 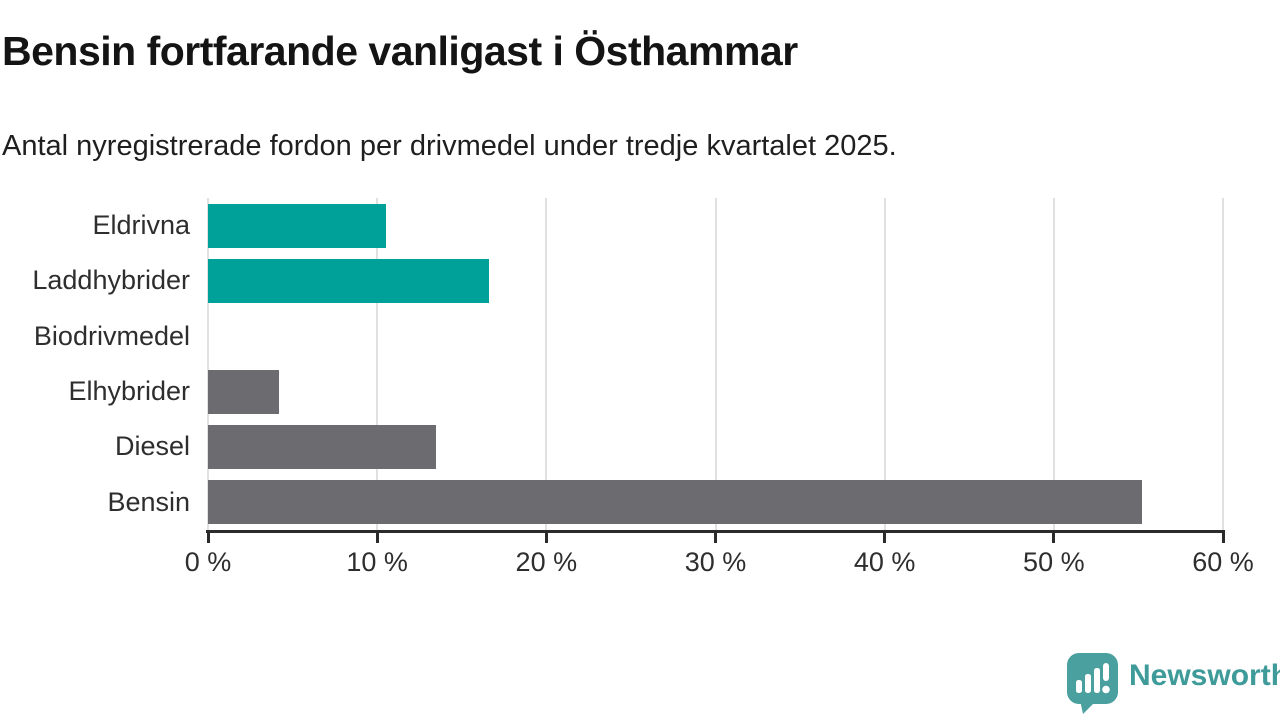 What do you see at coordinates (297, 225) in the screenshot?
I see `bar-eldrivna` at bounding box center [297, 225].